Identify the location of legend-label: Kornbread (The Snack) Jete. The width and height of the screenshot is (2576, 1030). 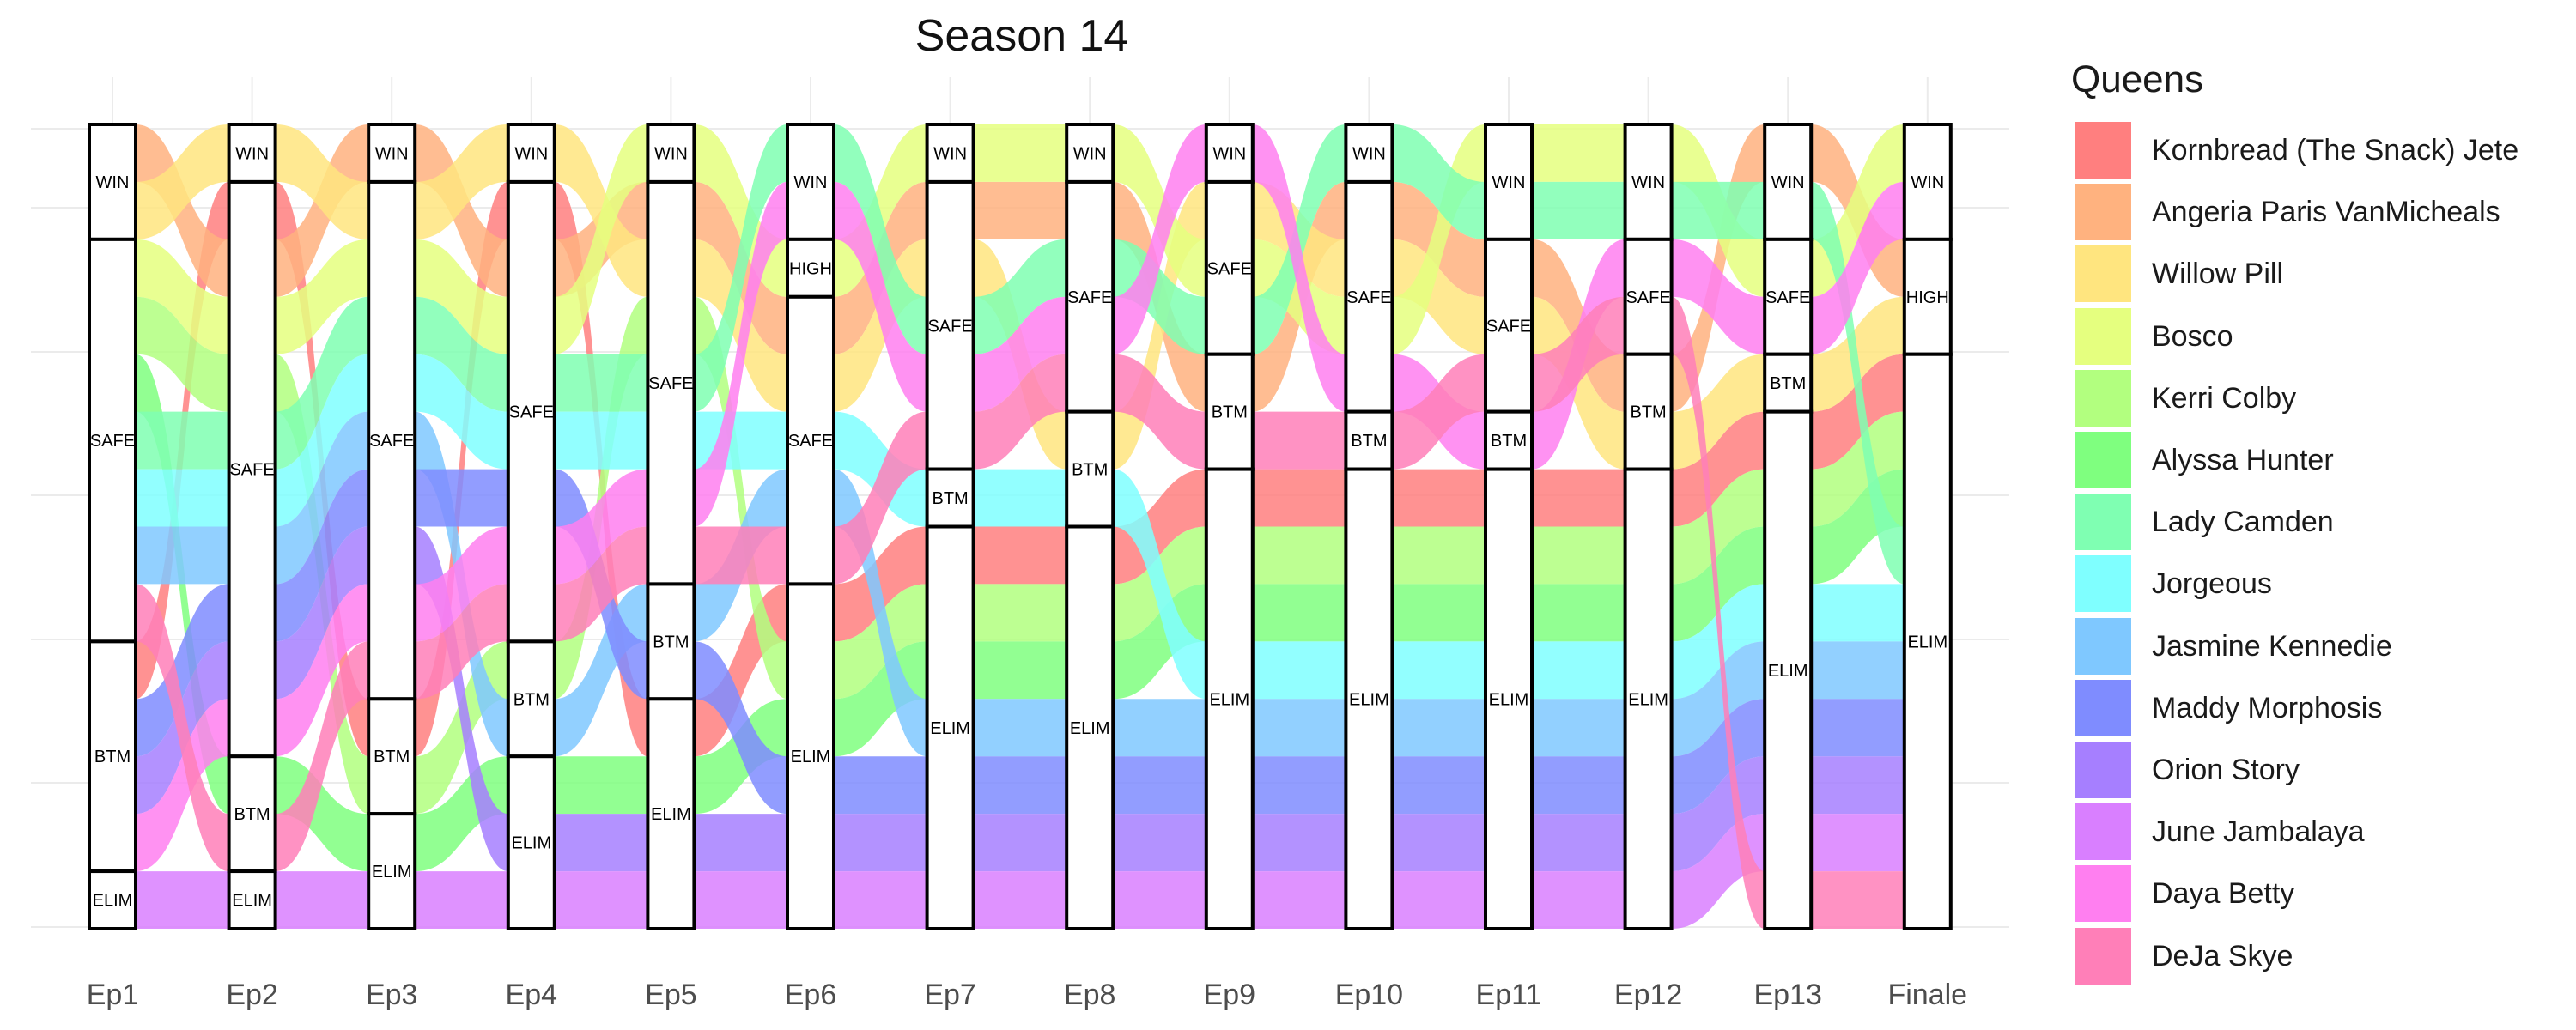
(2335, 150).